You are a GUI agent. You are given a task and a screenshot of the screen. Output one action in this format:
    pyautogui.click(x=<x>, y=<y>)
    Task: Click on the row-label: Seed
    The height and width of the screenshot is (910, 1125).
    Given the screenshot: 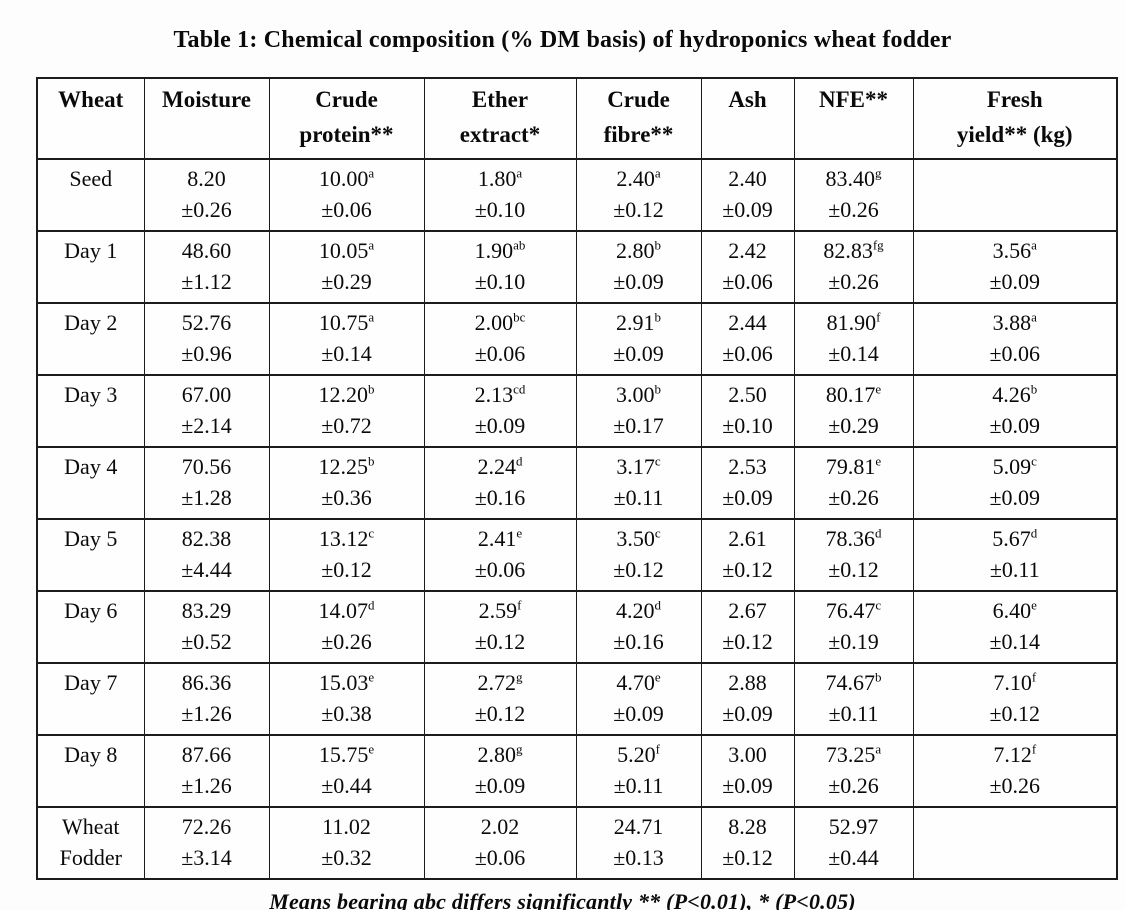 What is the action you would take?
    pyautogui.click(x=90, y=195)
    